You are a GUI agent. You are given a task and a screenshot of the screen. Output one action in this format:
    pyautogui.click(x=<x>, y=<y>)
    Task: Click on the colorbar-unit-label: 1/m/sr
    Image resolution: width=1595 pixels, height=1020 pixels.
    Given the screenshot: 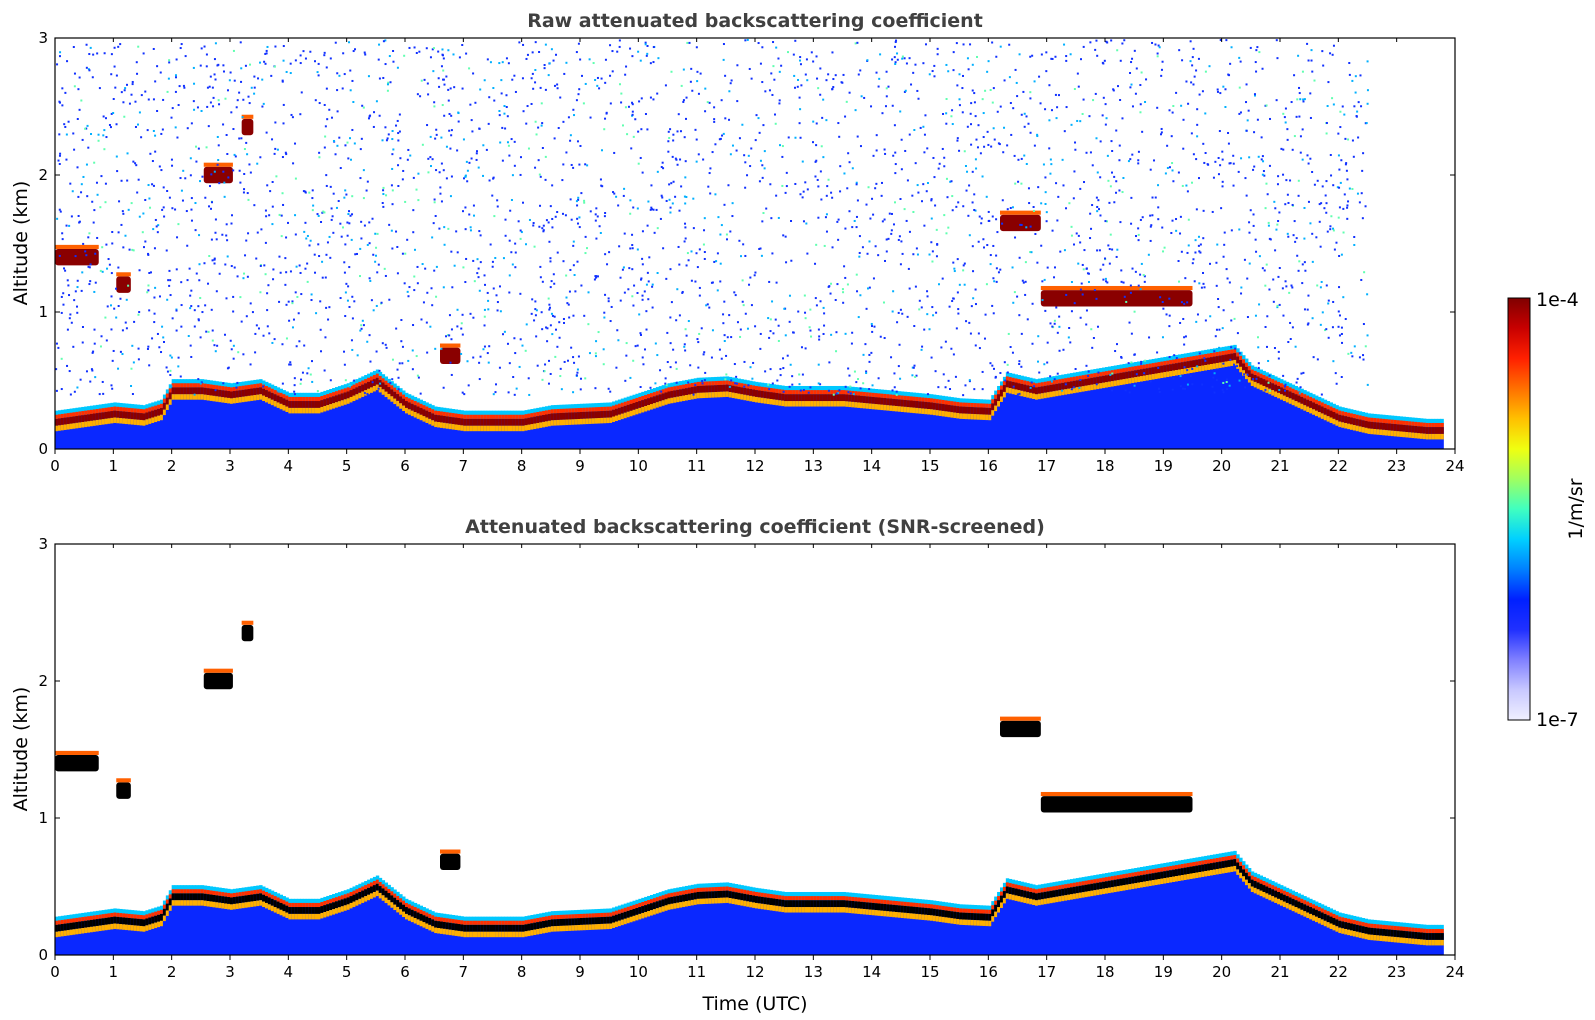 What is the action you would take?
    pyautogui.click(x=1576, y=508)
    